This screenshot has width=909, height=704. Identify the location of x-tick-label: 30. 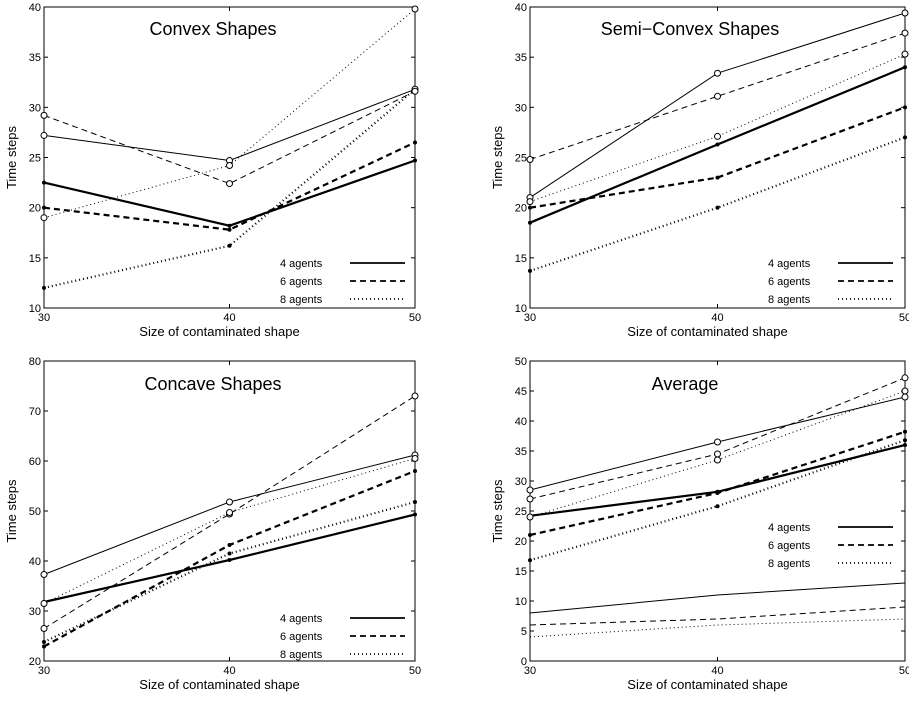
(44, 318).